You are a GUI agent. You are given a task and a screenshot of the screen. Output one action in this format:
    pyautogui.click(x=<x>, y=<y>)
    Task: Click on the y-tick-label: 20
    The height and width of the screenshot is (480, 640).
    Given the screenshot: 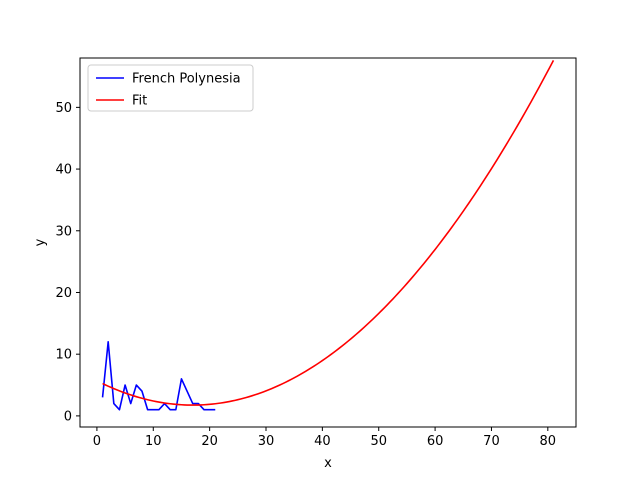 What is the action you would take?
    pyautogui.click(x=63, y=293)
    